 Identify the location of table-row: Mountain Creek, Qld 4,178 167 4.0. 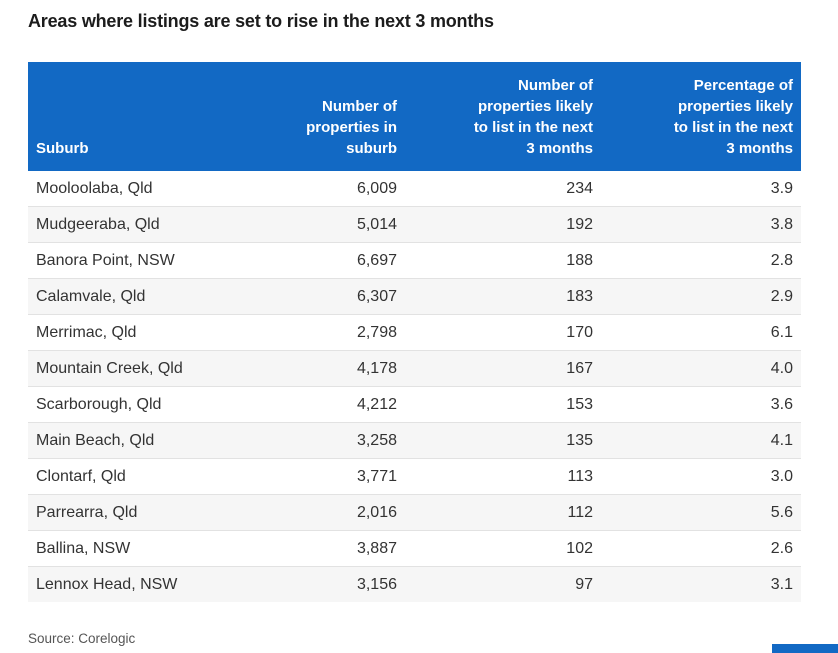
(414, 368).